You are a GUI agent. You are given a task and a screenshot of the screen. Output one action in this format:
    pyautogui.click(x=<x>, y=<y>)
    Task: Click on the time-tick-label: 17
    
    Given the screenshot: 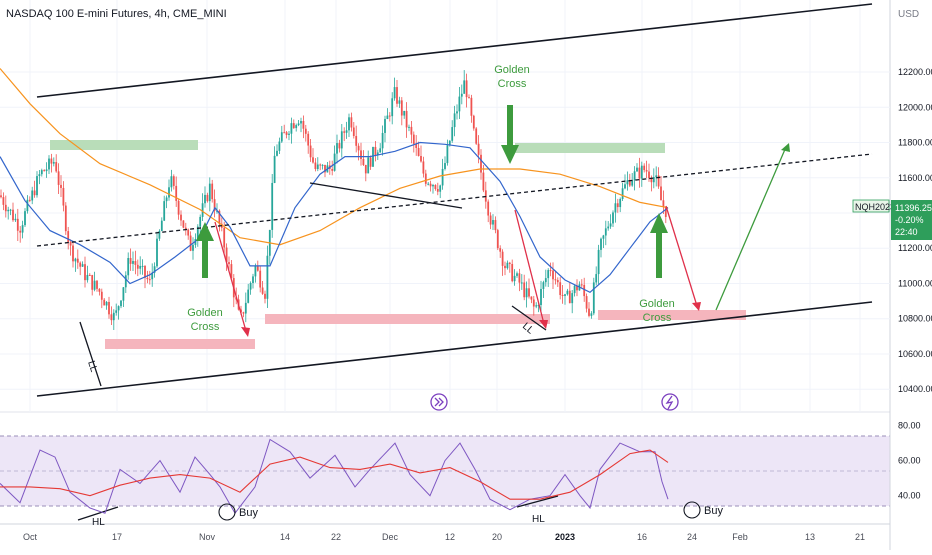 What is the action you would take?
    pyautogui.click(x=117, y=537)
    